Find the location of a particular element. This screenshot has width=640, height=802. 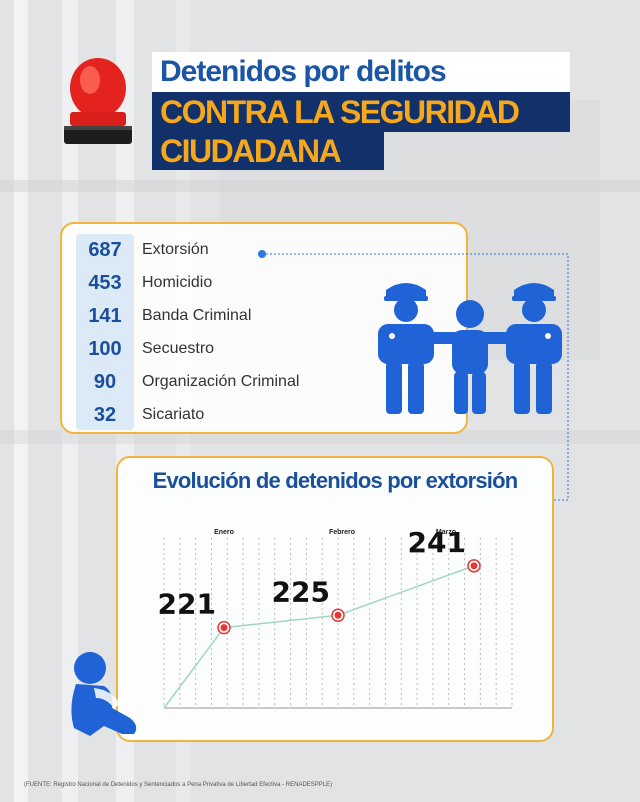

category-label: Enero is located at coordinates (224, 532).